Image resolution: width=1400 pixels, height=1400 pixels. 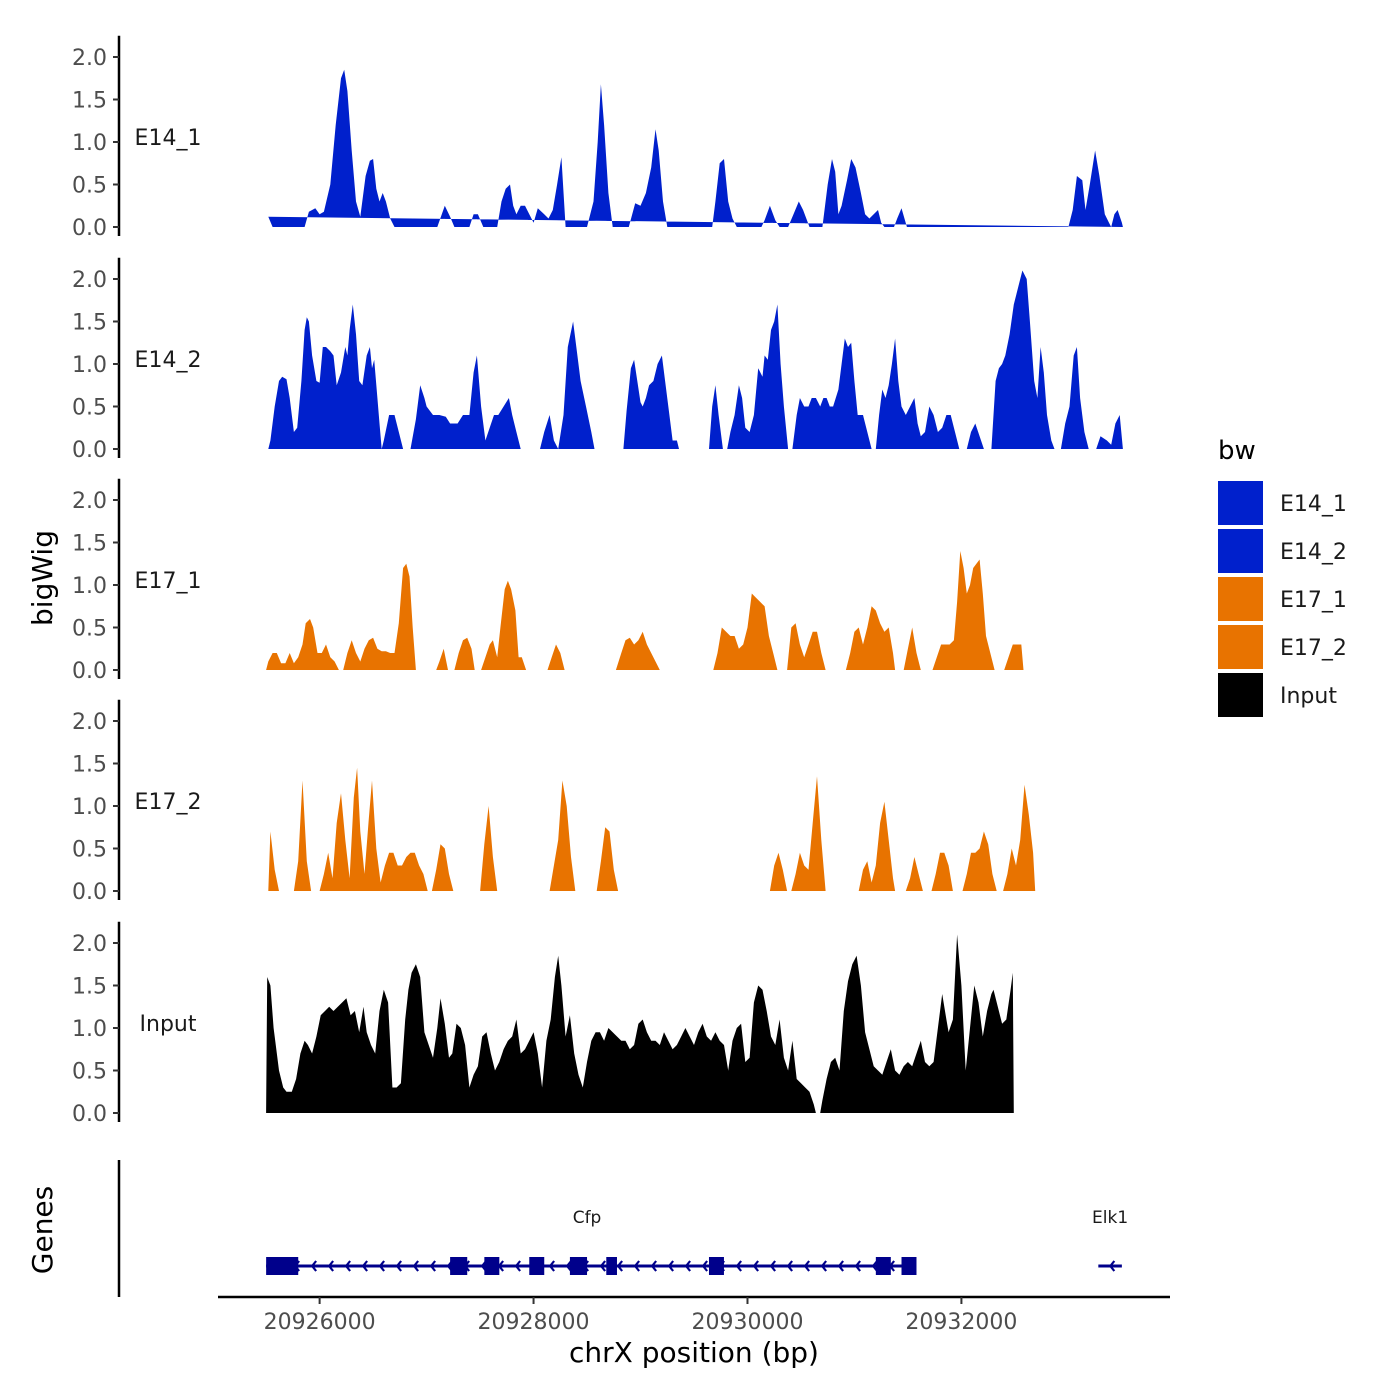 I want to click on legend-item: E14_2, so click(x=1282, y=551).